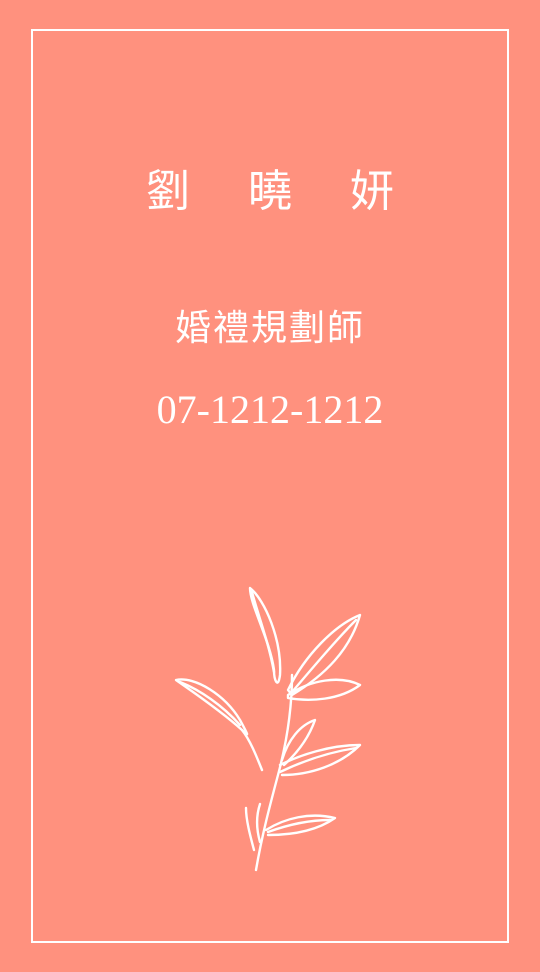 The width and height of the screenshot is (540, 972). Describe the element at coordinates (281, 191) in the screenshot. I see `person-name: 劉 曉 妍` at that location.